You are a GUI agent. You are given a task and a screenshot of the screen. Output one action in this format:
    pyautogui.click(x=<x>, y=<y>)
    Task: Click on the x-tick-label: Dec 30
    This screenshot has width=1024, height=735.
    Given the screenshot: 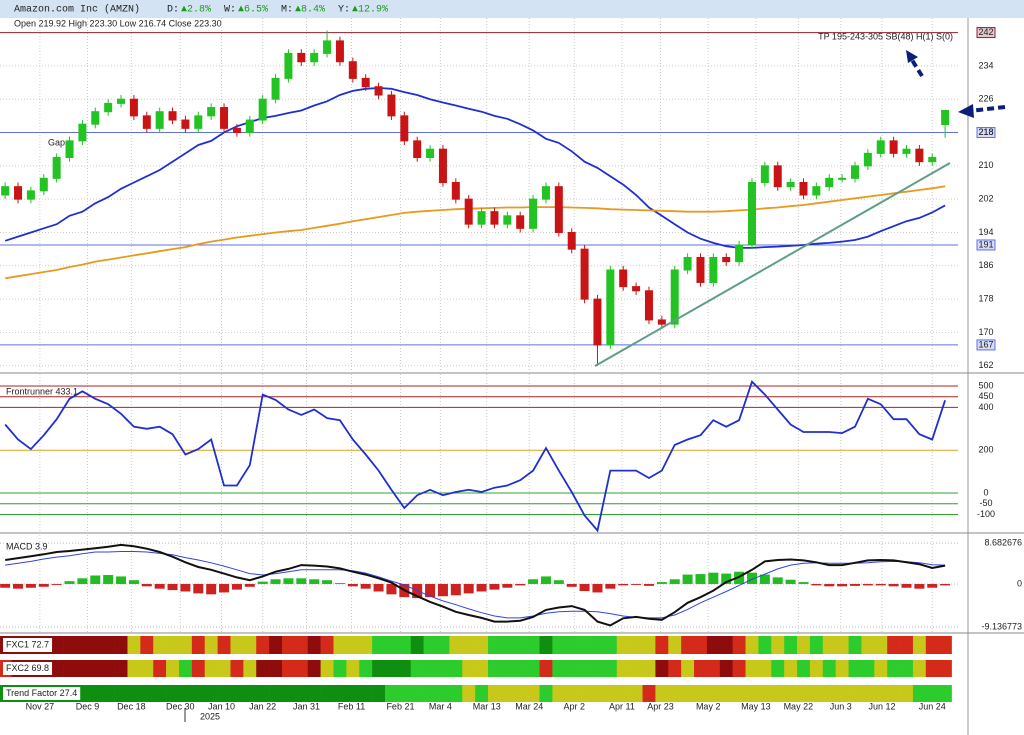 What is the action you would take?
    pyautogui.click(x=180, y=706)
    